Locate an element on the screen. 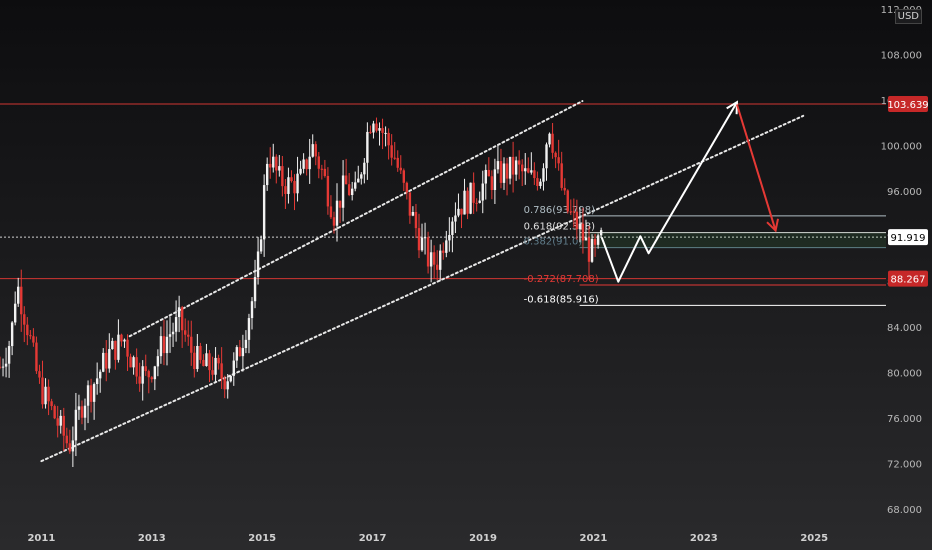 The height and width of the screenshot is (550, 932). currency-label: USD is located at coordinates (908, 16).